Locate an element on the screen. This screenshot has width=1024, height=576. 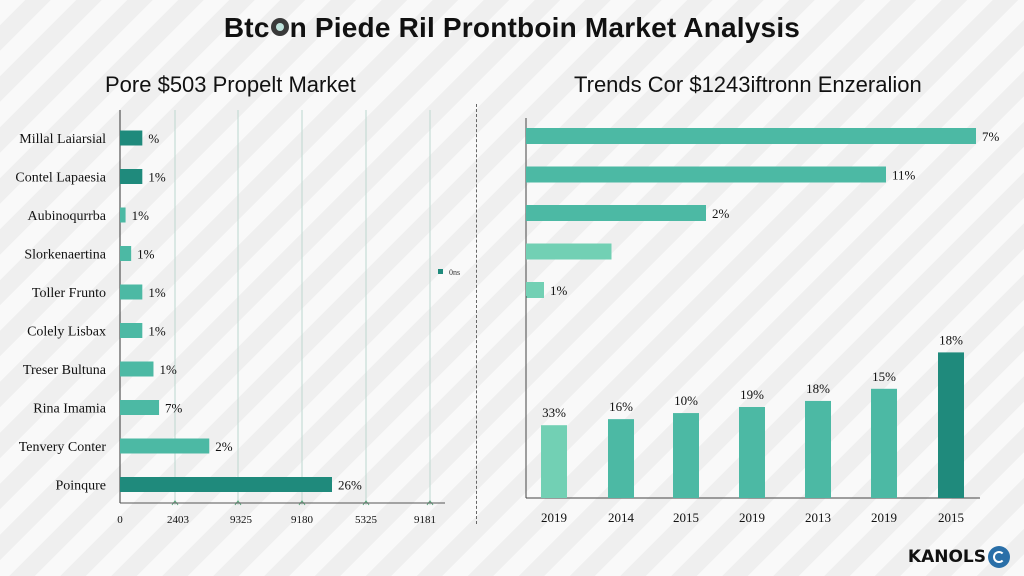
page-title: Btc n Piede Ril Prontboin Market Analysis is located at coordinates (512, 28).